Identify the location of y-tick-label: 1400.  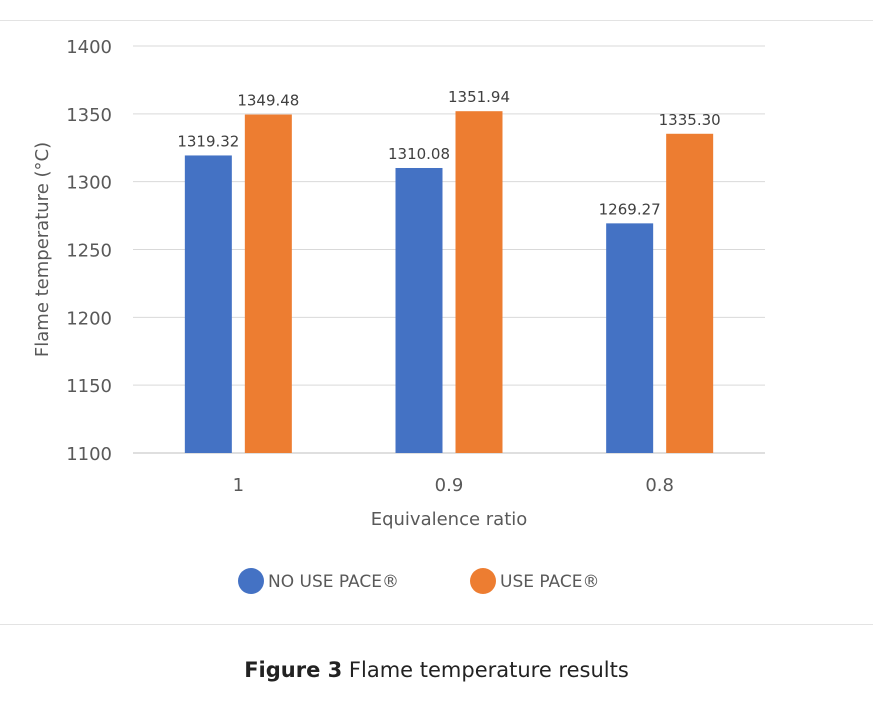
(89, 47).